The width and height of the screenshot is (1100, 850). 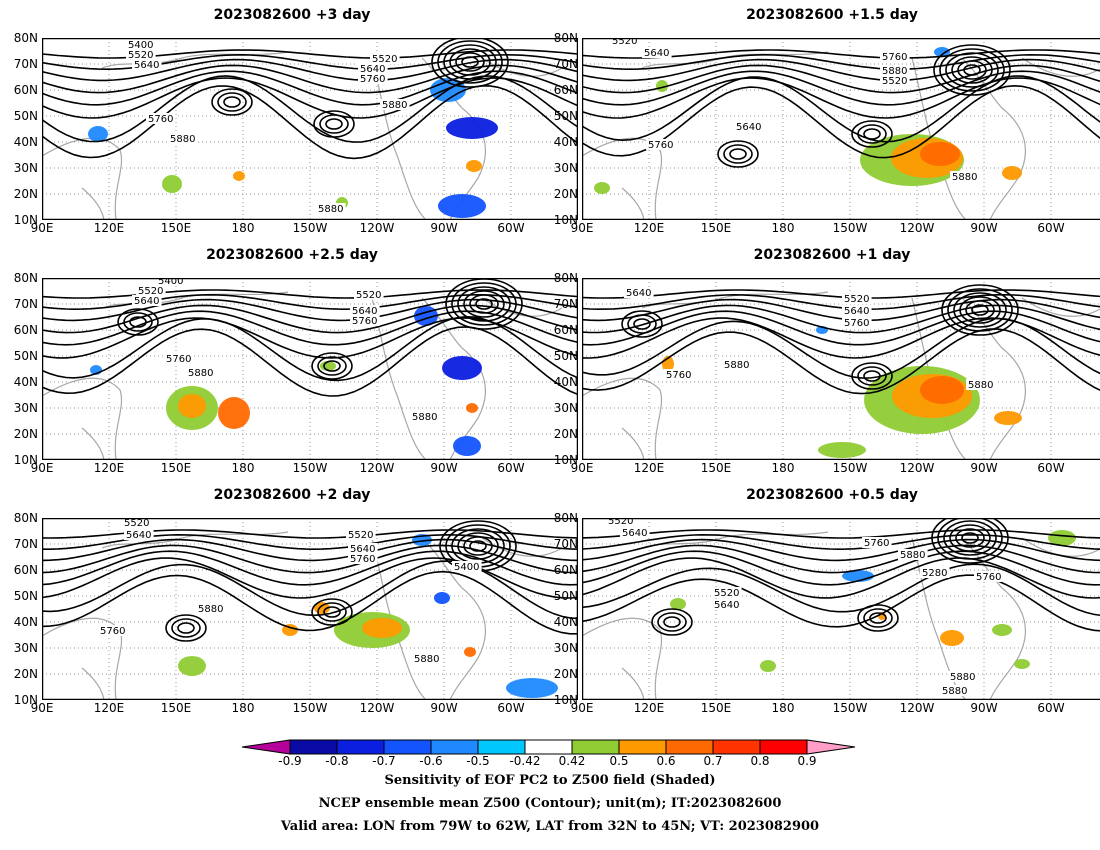 What do you see at coordinates (292, 495) in the screenshot?
I see `panel-title: 2023082600 +2 day` at bounding box center [292, 495].